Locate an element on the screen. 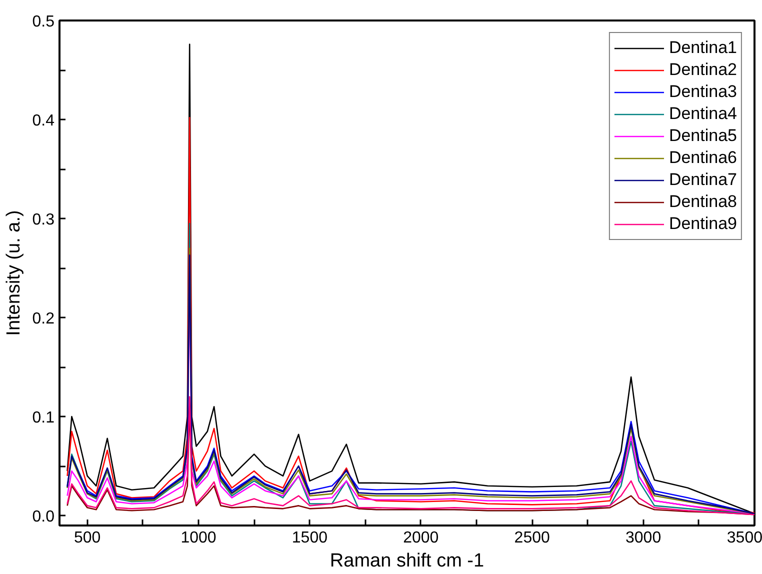 The width and height of the screenshot is (762, 574). y-axis-title: Intensity (u. a.) is located at coordinates (13, 273).